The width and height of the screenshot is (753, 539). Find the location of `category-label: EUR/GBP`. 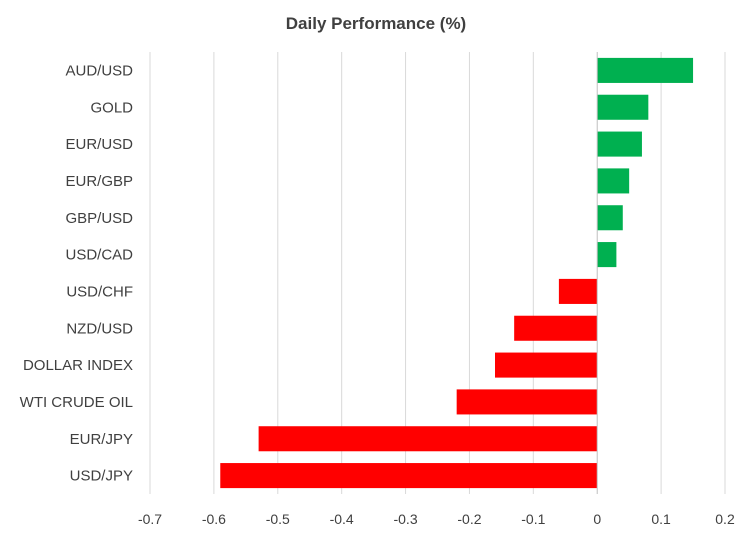

category-label: EUR/GBP is located at coordinates (99, 181).